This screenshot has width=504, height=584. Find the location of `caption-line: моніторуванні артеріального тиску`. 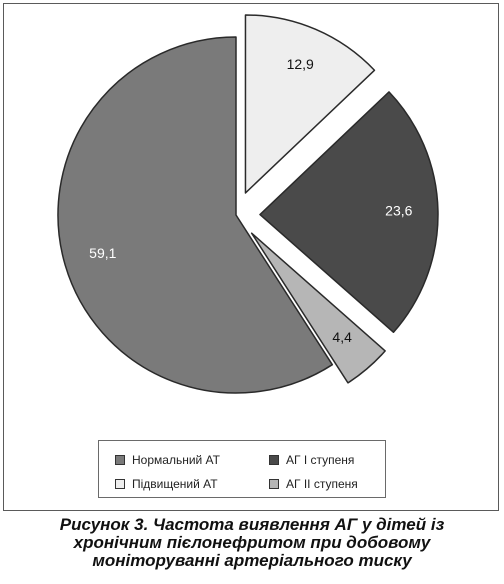

caption-line: моніторуванні артеріального тиску is located at coordinates (252, 560).